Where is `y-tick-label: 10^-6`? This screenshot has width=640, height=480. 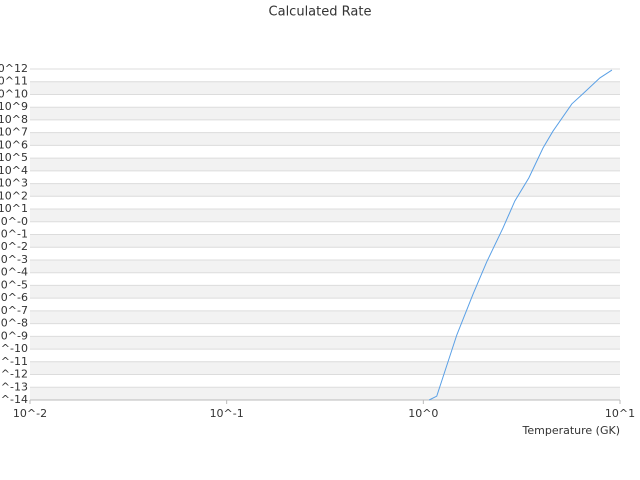
y-tick-label: 10^-6 is located at coordinates (14, 297).